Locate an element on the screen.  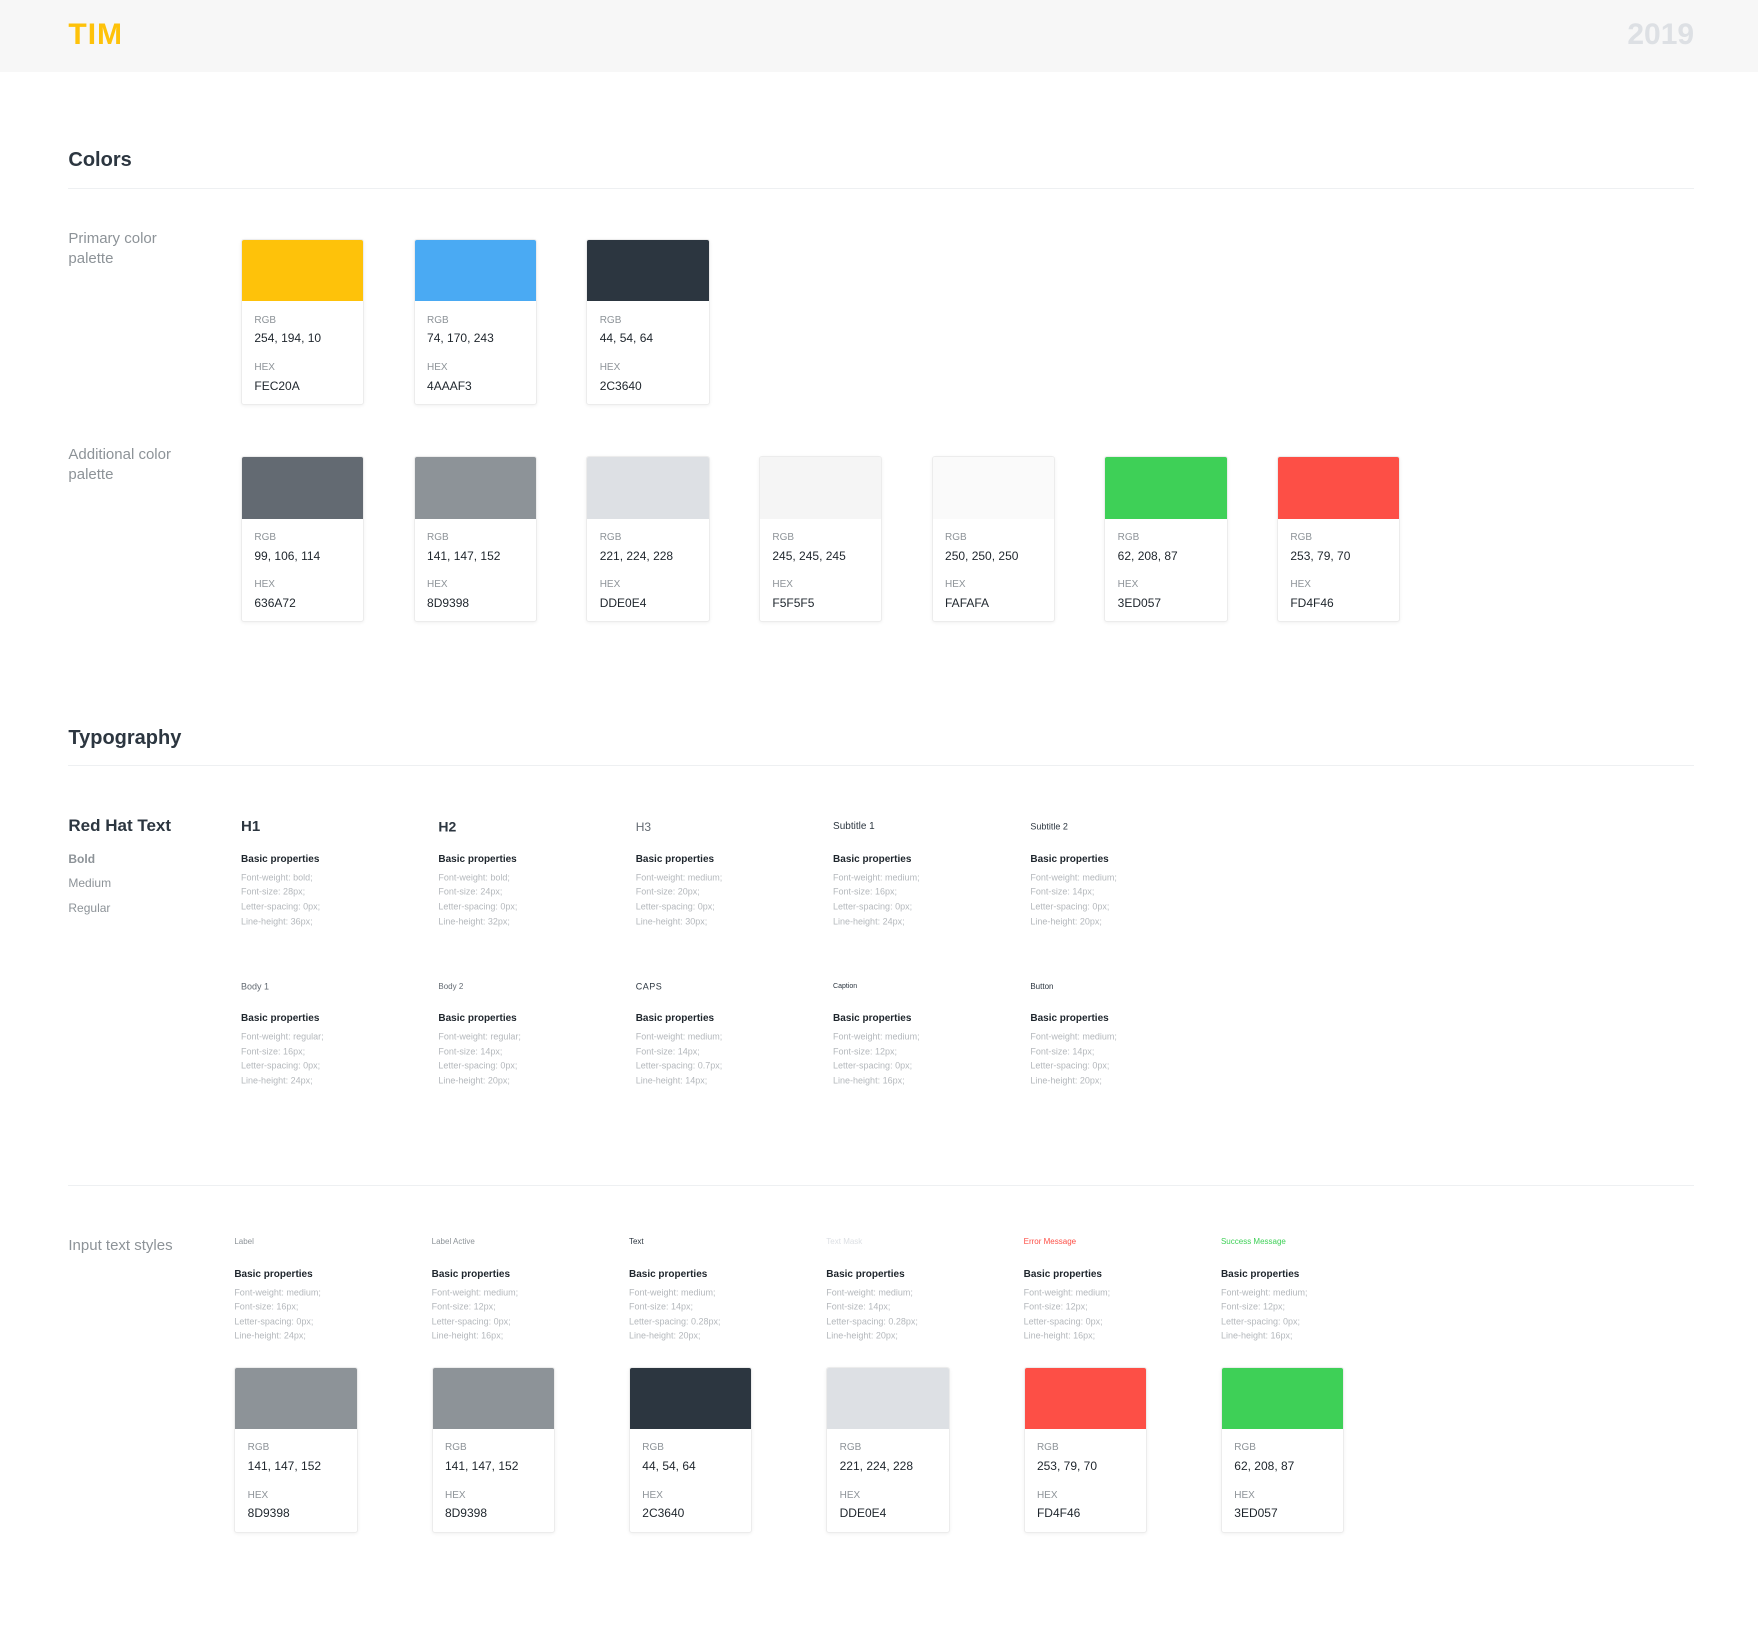
rgb-value: 245, 245, 245 is located at coordinates (809, 555).